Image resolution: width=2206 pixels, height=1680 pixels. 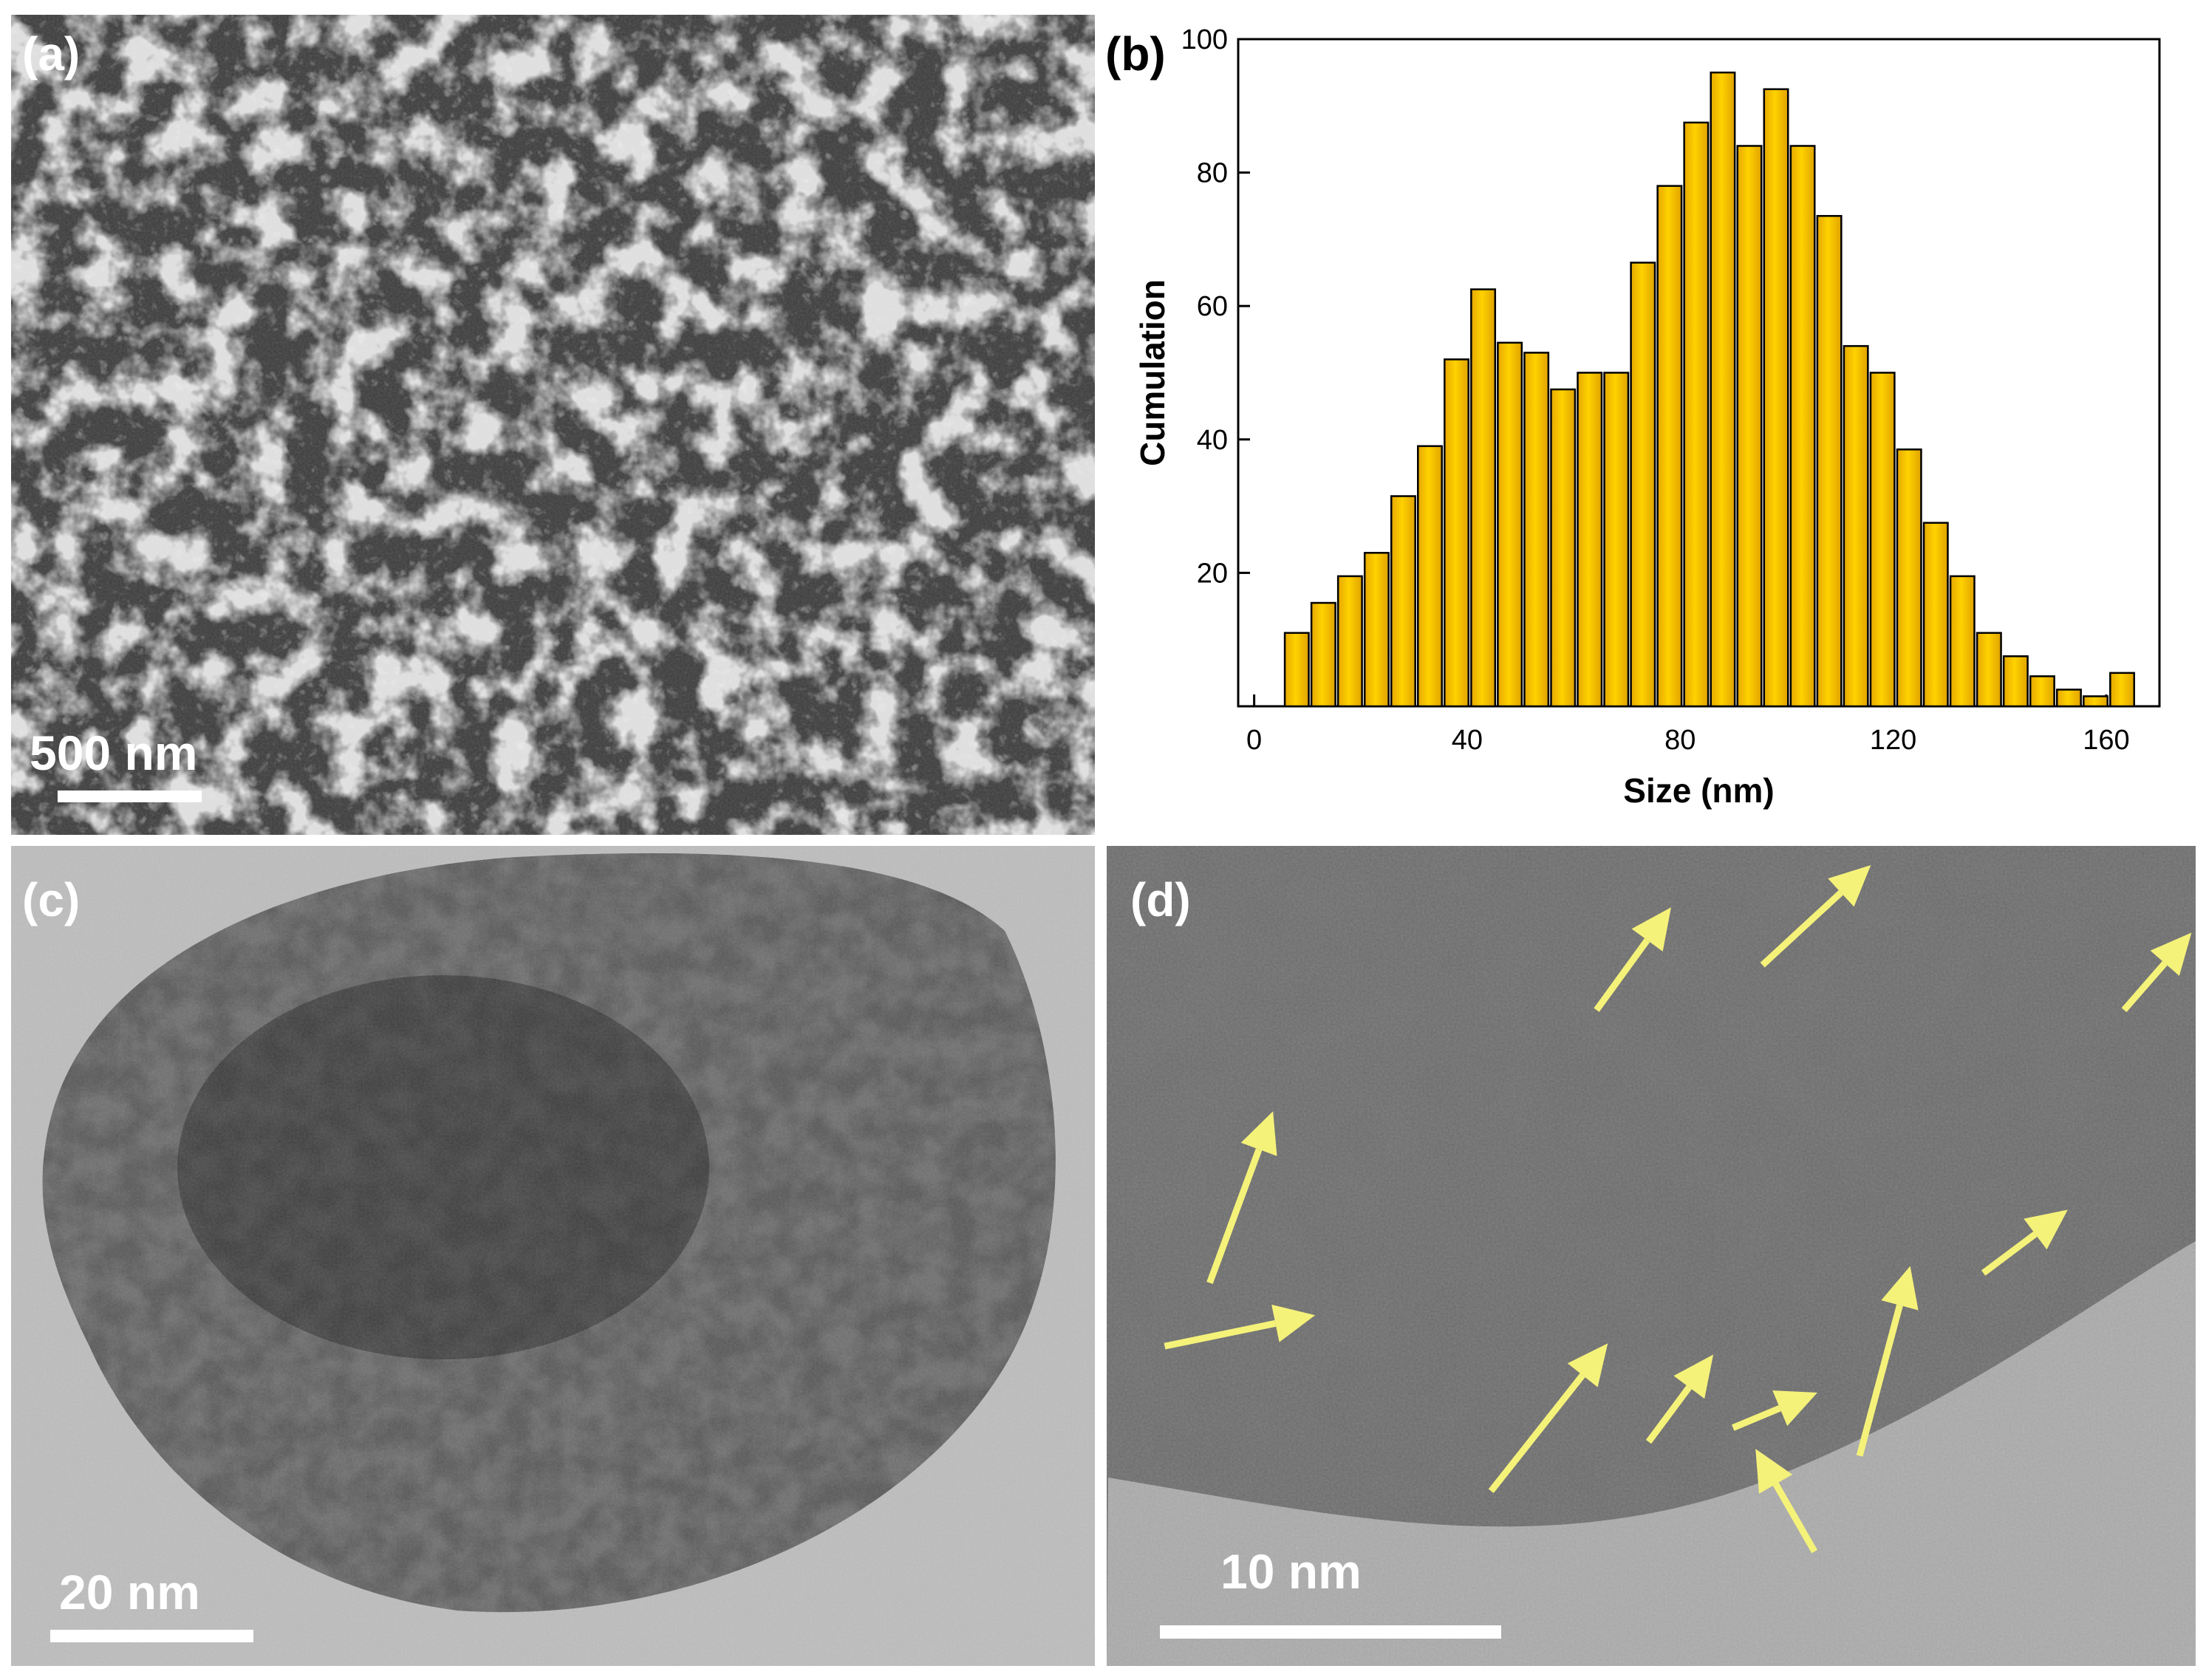 What do you see at coordinates (113, 753) in the screenshot?
I see `scale-bar-label: 500 nm` at bounding box center [113, 753].